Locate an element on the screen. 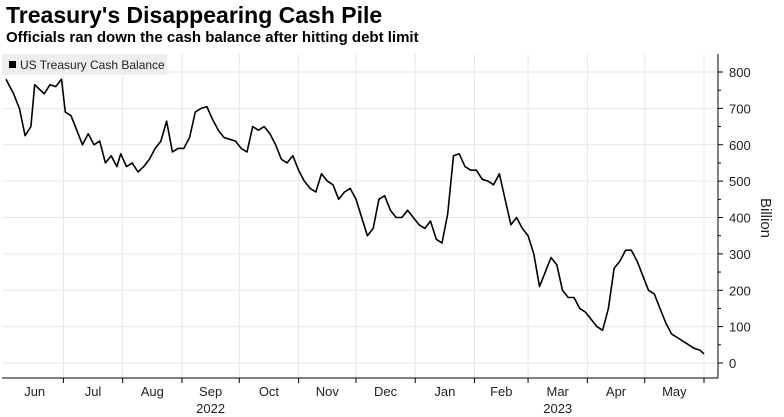  x-tick-label: Jan is located at coordinates (444, 391).